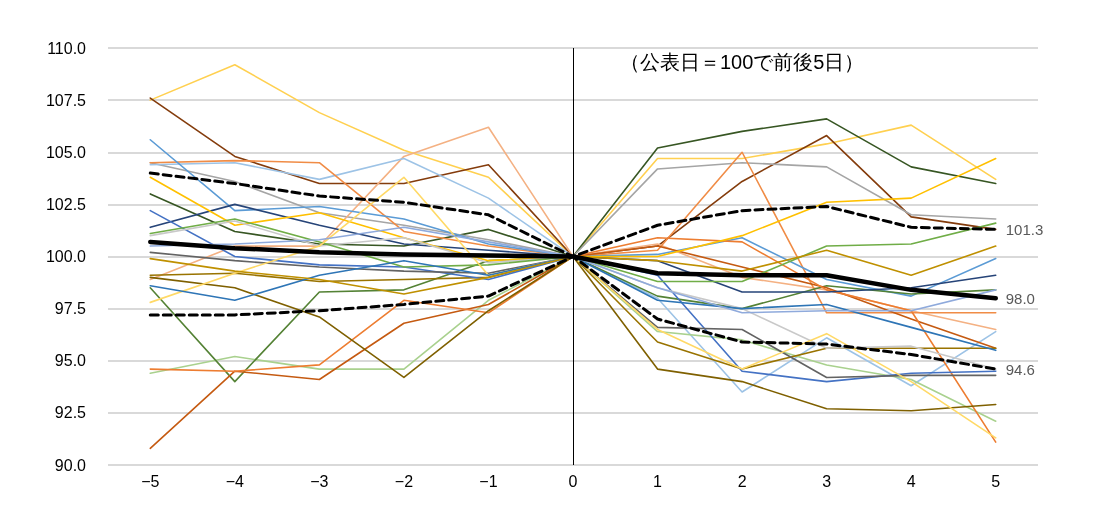 The width and height of the screenshot is (1110, 518). Describe the element at coordinates (70, 309) in the screenshot. I see `y-tick-label: 97.5` at that location.